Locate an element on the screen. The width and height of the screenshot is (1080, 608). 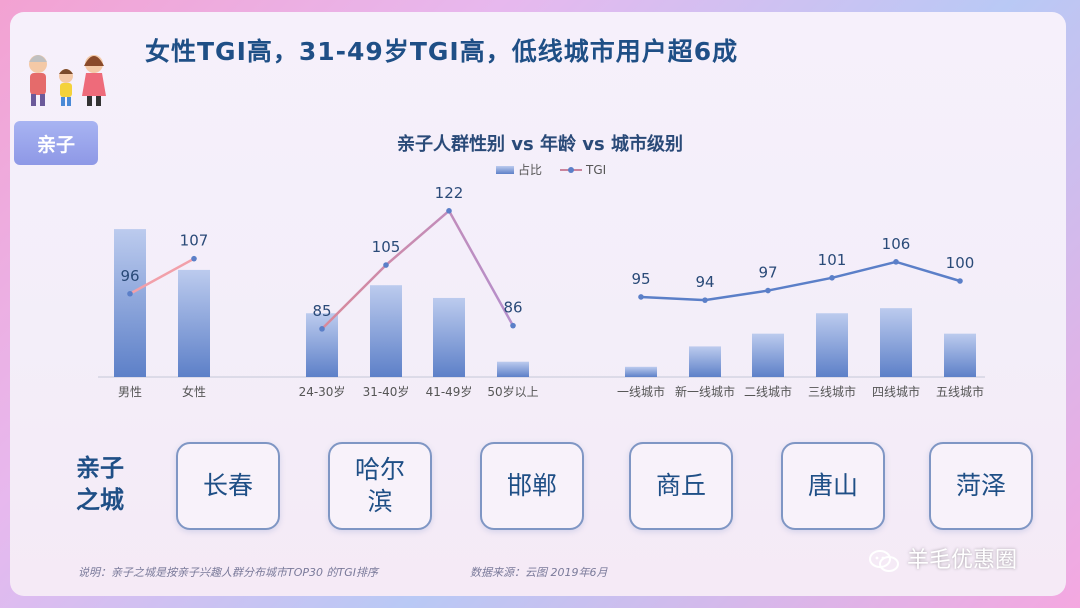
tgi-data-label-g2-1: 85 is located at coordinates (321, 311).